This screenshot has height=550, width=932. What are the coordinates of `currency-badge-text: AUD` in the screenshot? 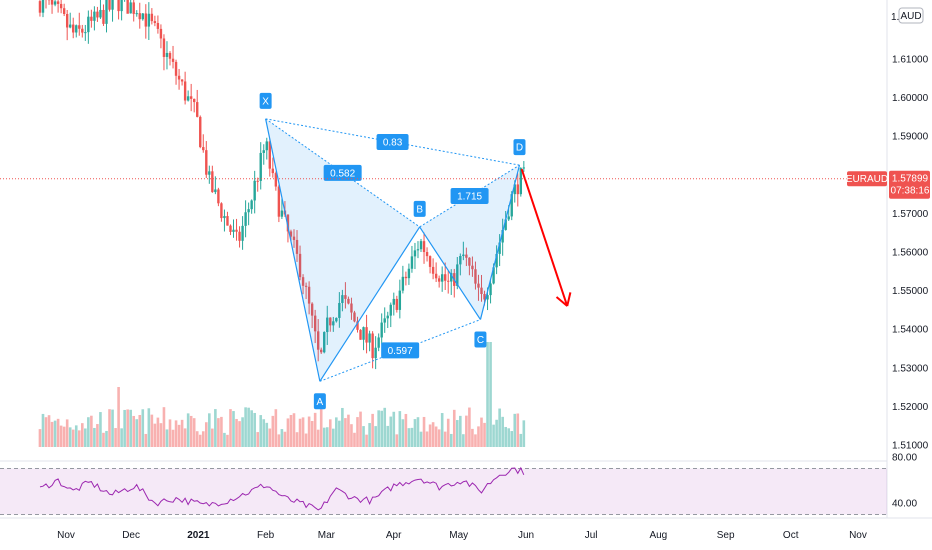 It's located at (910, 16).